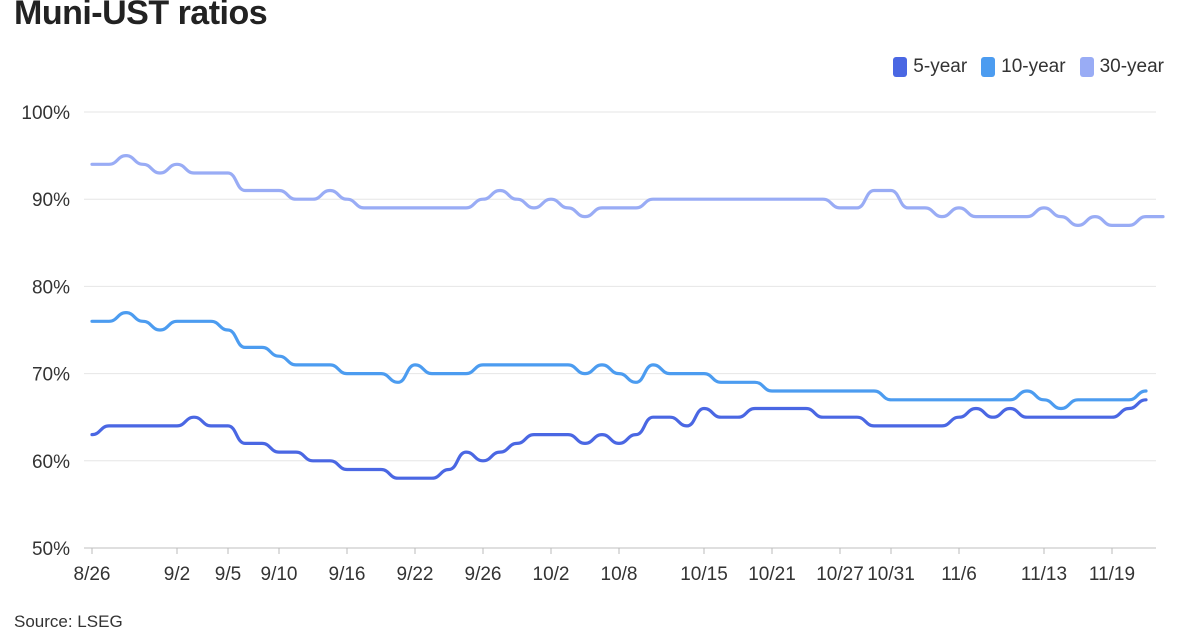 The image size is (1200, 632). I want to click on y-tick-label: 90%, so click(51, 200).